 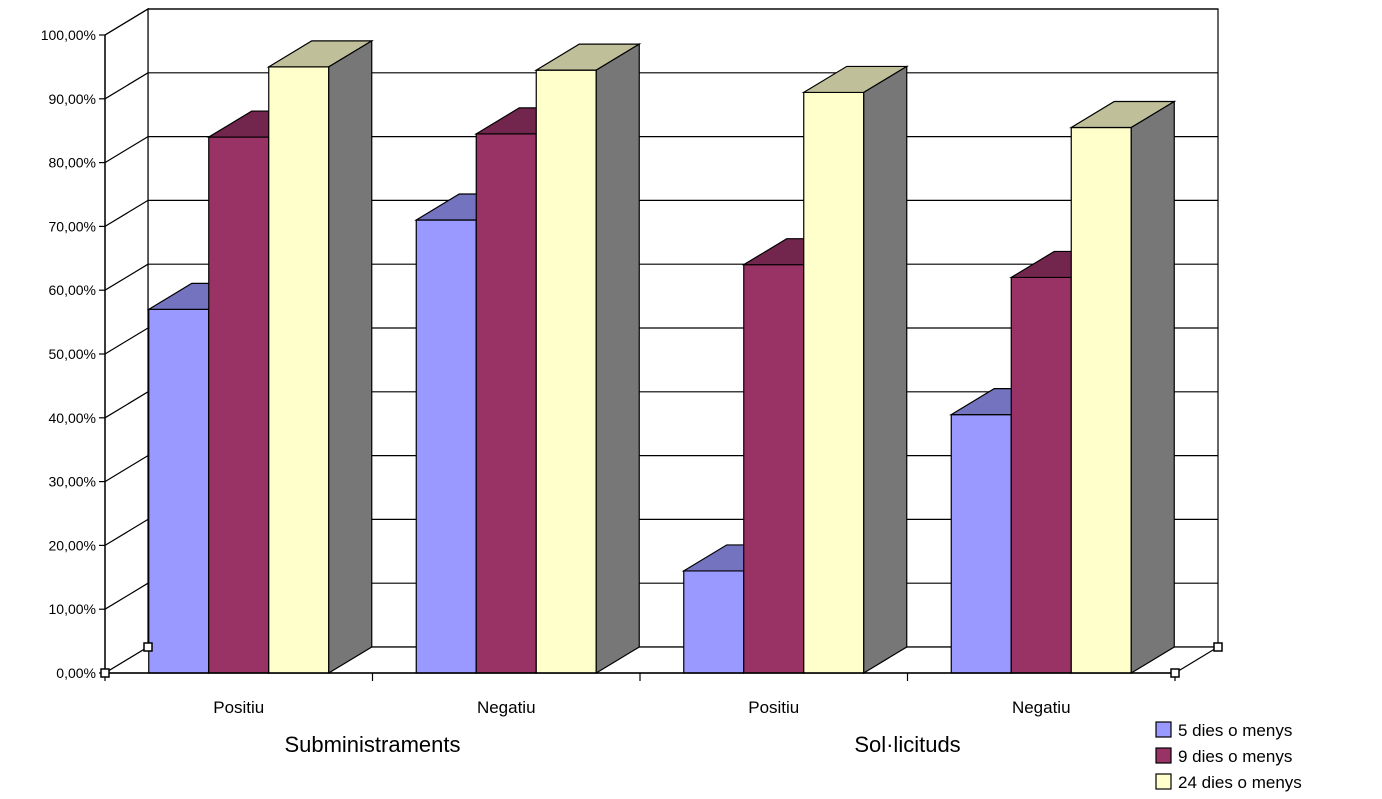 What do you see at coordinates (72, 290) in the screenshot?
I see `y-tick-label: 60,00%` at bounding box center [72, 290].